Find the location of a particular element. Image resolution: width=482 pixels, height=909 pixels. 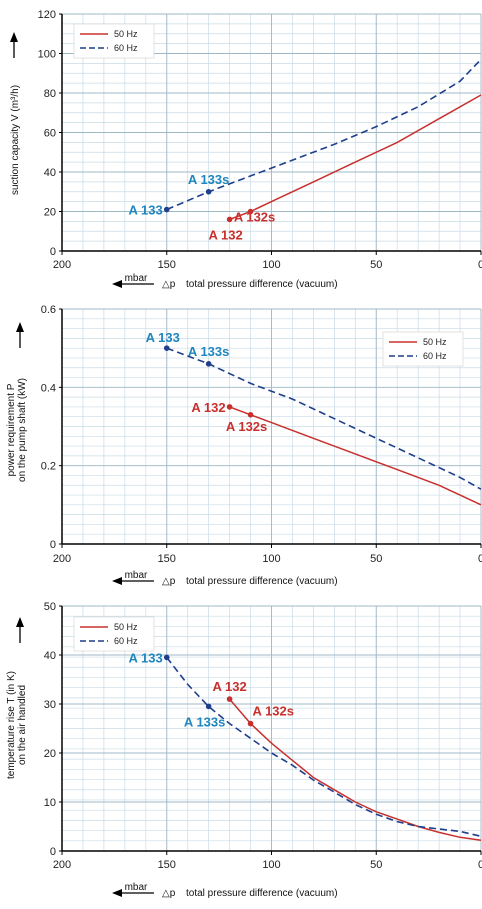

y-tick-label: 0.6 is located at coordinates (48, 310).